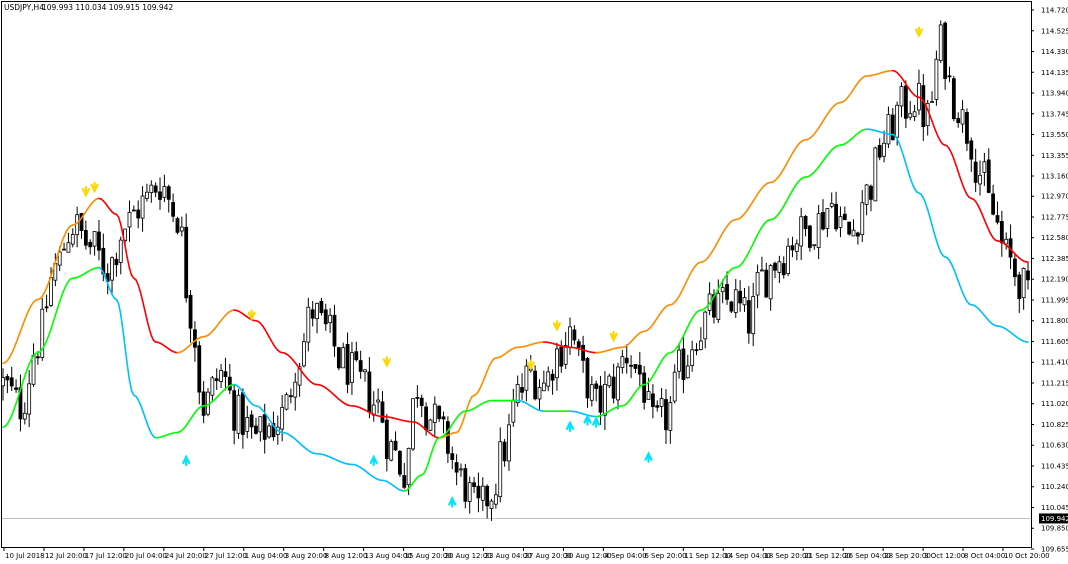  What do you see at coordinates (508, 556) in the screenshot?
I see `time-tick-label: 23 Aug 04:00` at bounding box center [508, 556].